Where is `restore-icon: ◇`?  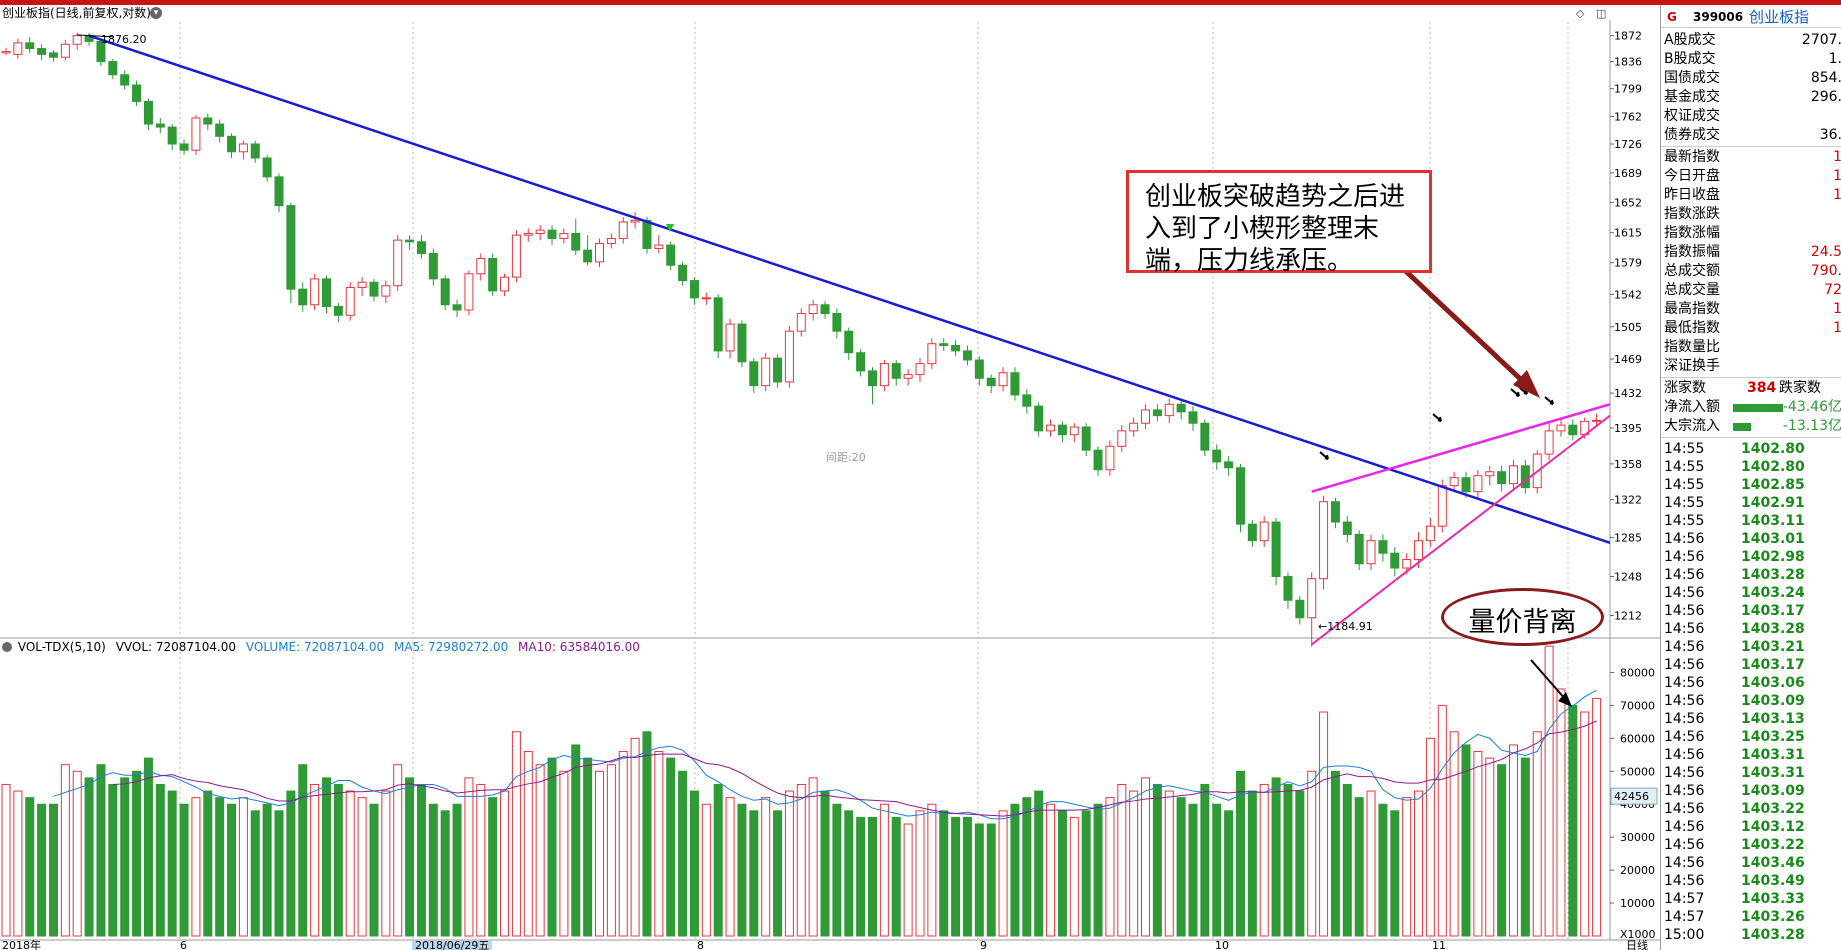
restore-icon: ◇ is located at coordinates (1580, 13).